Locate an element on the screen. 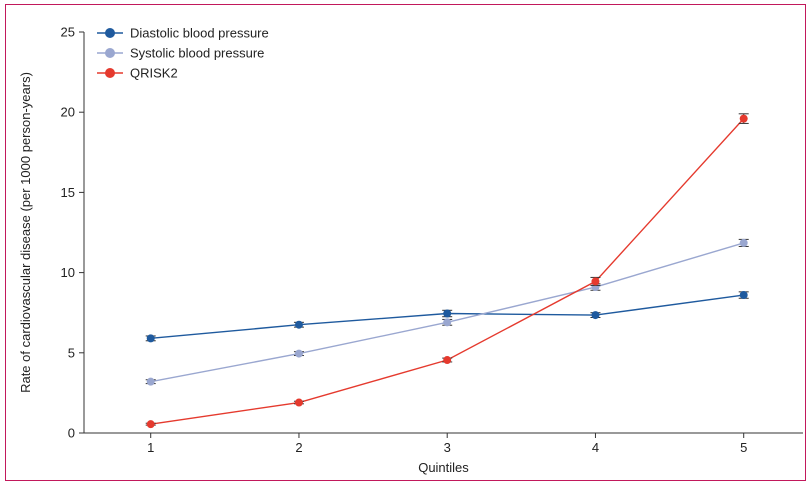 This screenshot has height=485, width=811. y-tick-label-10: 10 is located at coordinates (68, 272).